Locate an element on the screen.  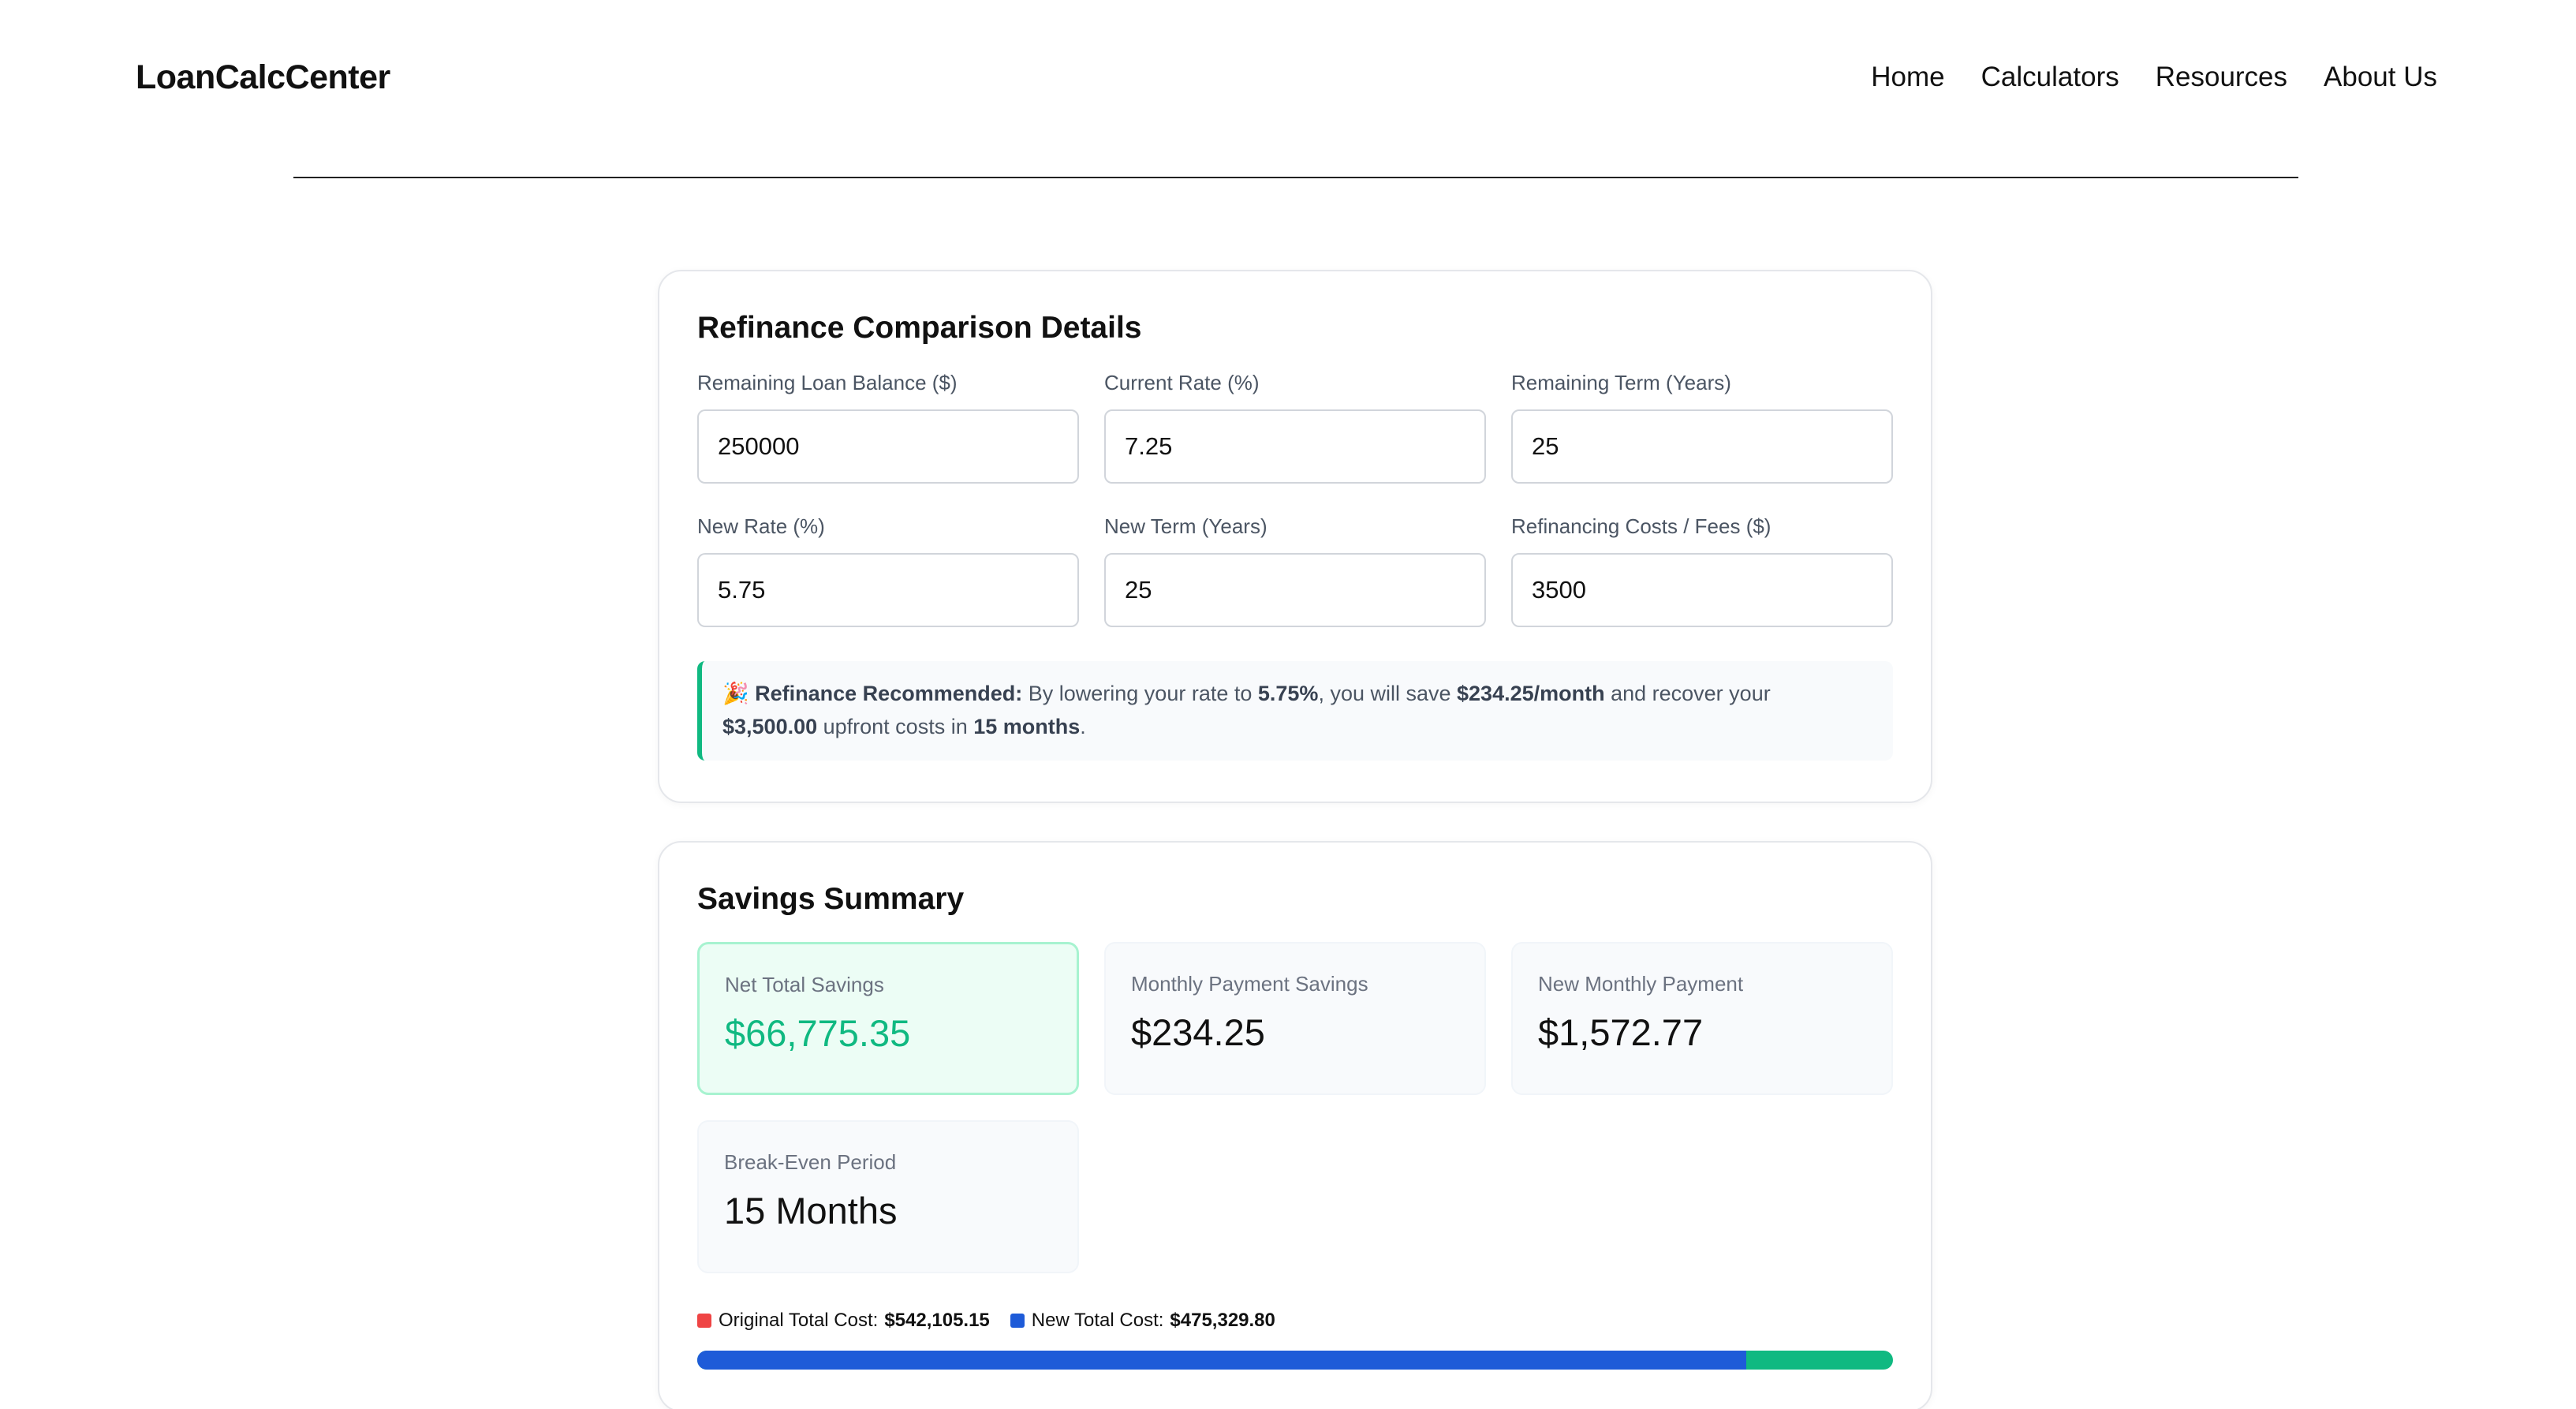
party-icon: 🎉 is located at coordinates (735, 693).